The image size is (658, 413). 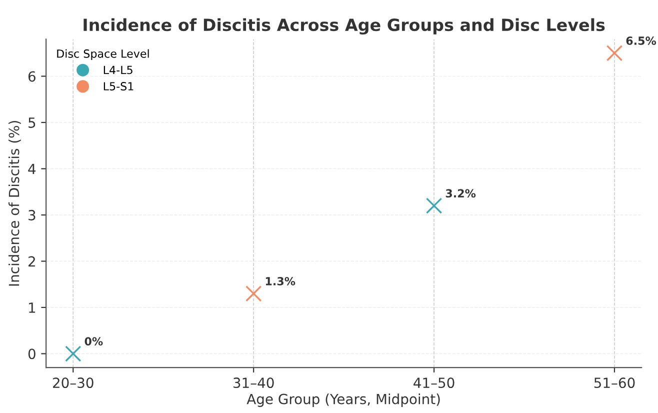 What do you see at coordinates (73, 383) in the screenshot?
I see `x-tick-label: 20–30` at bounding box center [73, 383].